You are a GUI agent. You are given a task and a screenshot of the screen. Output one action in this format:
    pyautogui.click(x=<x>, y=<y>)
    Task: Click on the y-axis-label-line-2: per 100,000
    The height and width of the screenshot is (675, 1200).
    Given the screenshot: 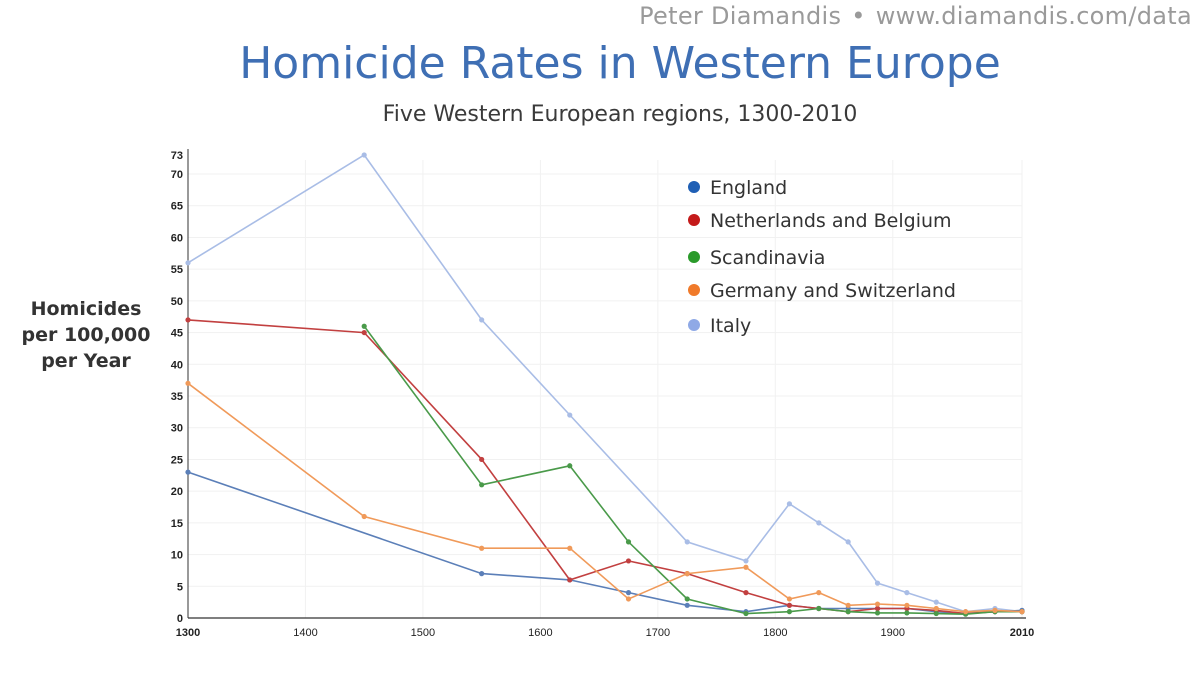 What is the action you would take?
    pyautogui.click(x=86, y=335)
    